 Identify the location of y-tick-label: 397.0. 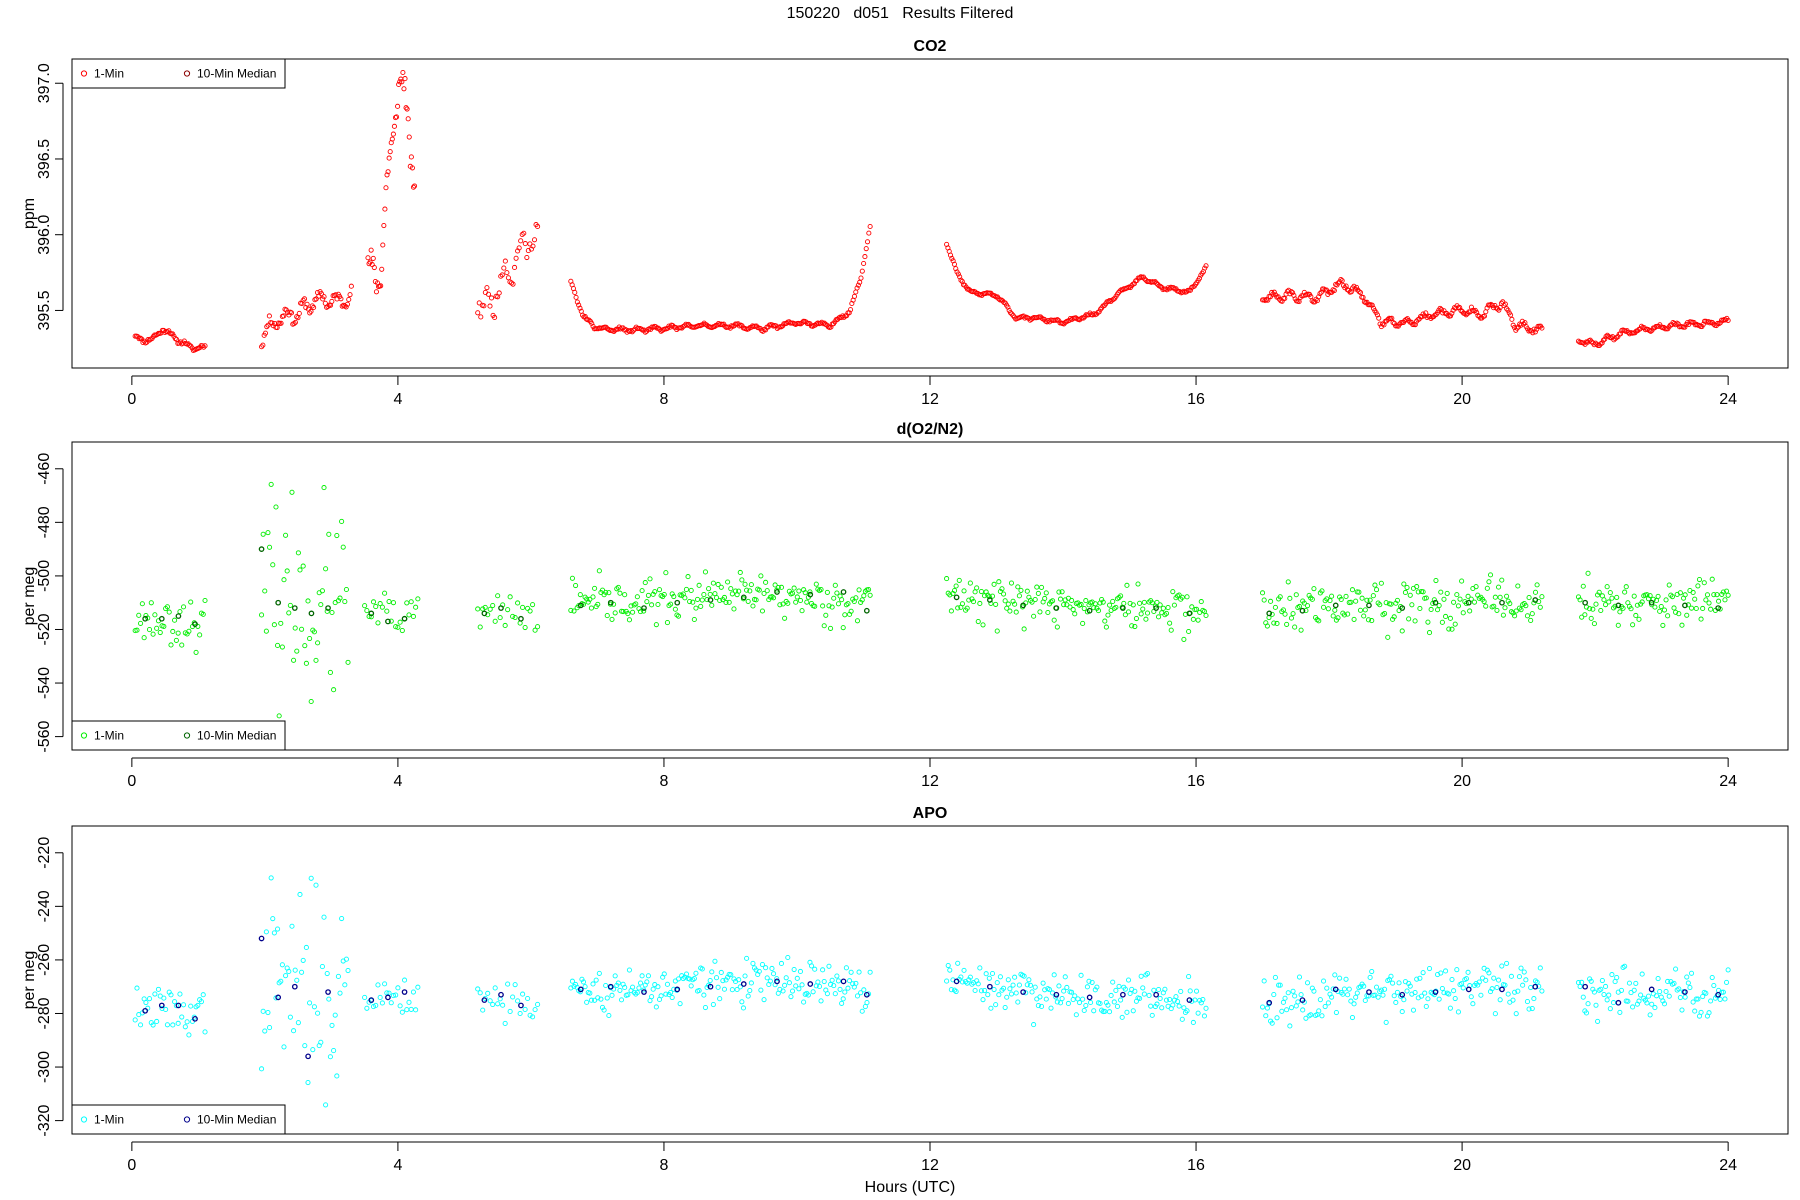
(44, 83).